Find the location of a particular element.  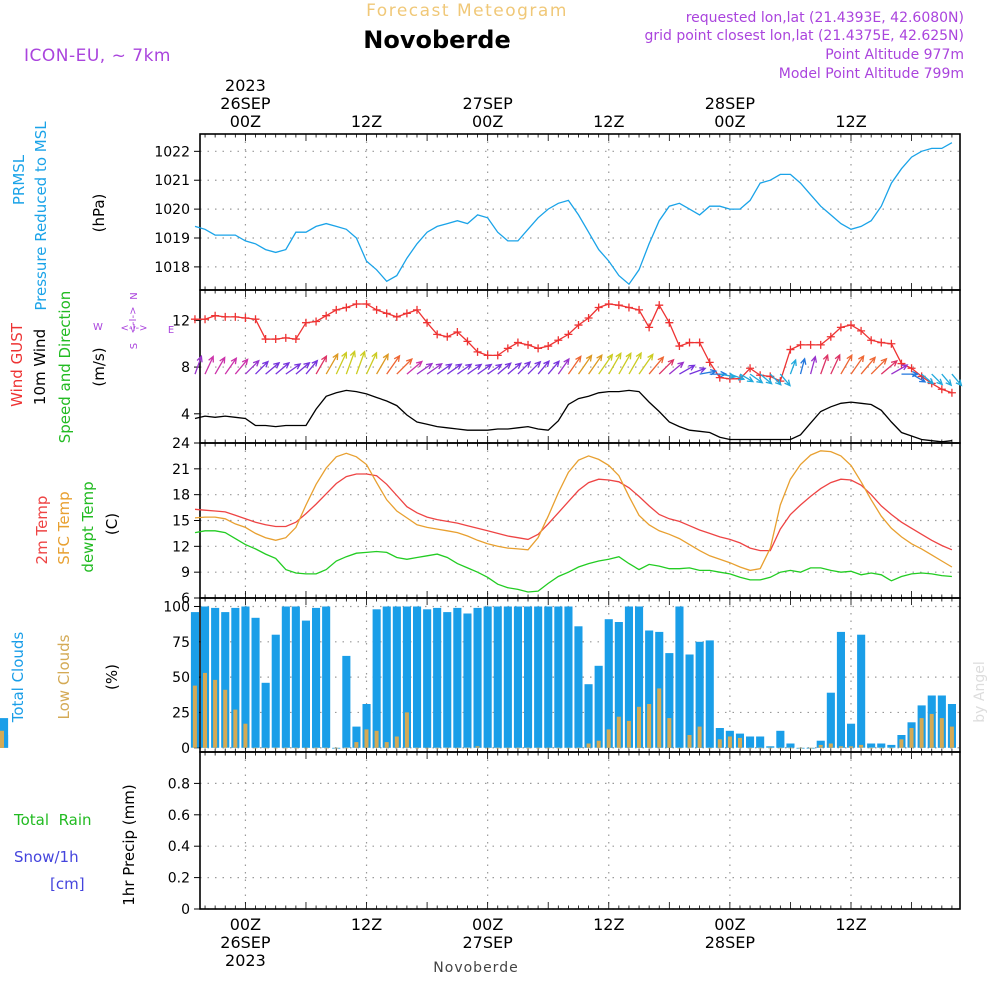

y-tick-label: 0.8 is located at coordinates (179, 784).